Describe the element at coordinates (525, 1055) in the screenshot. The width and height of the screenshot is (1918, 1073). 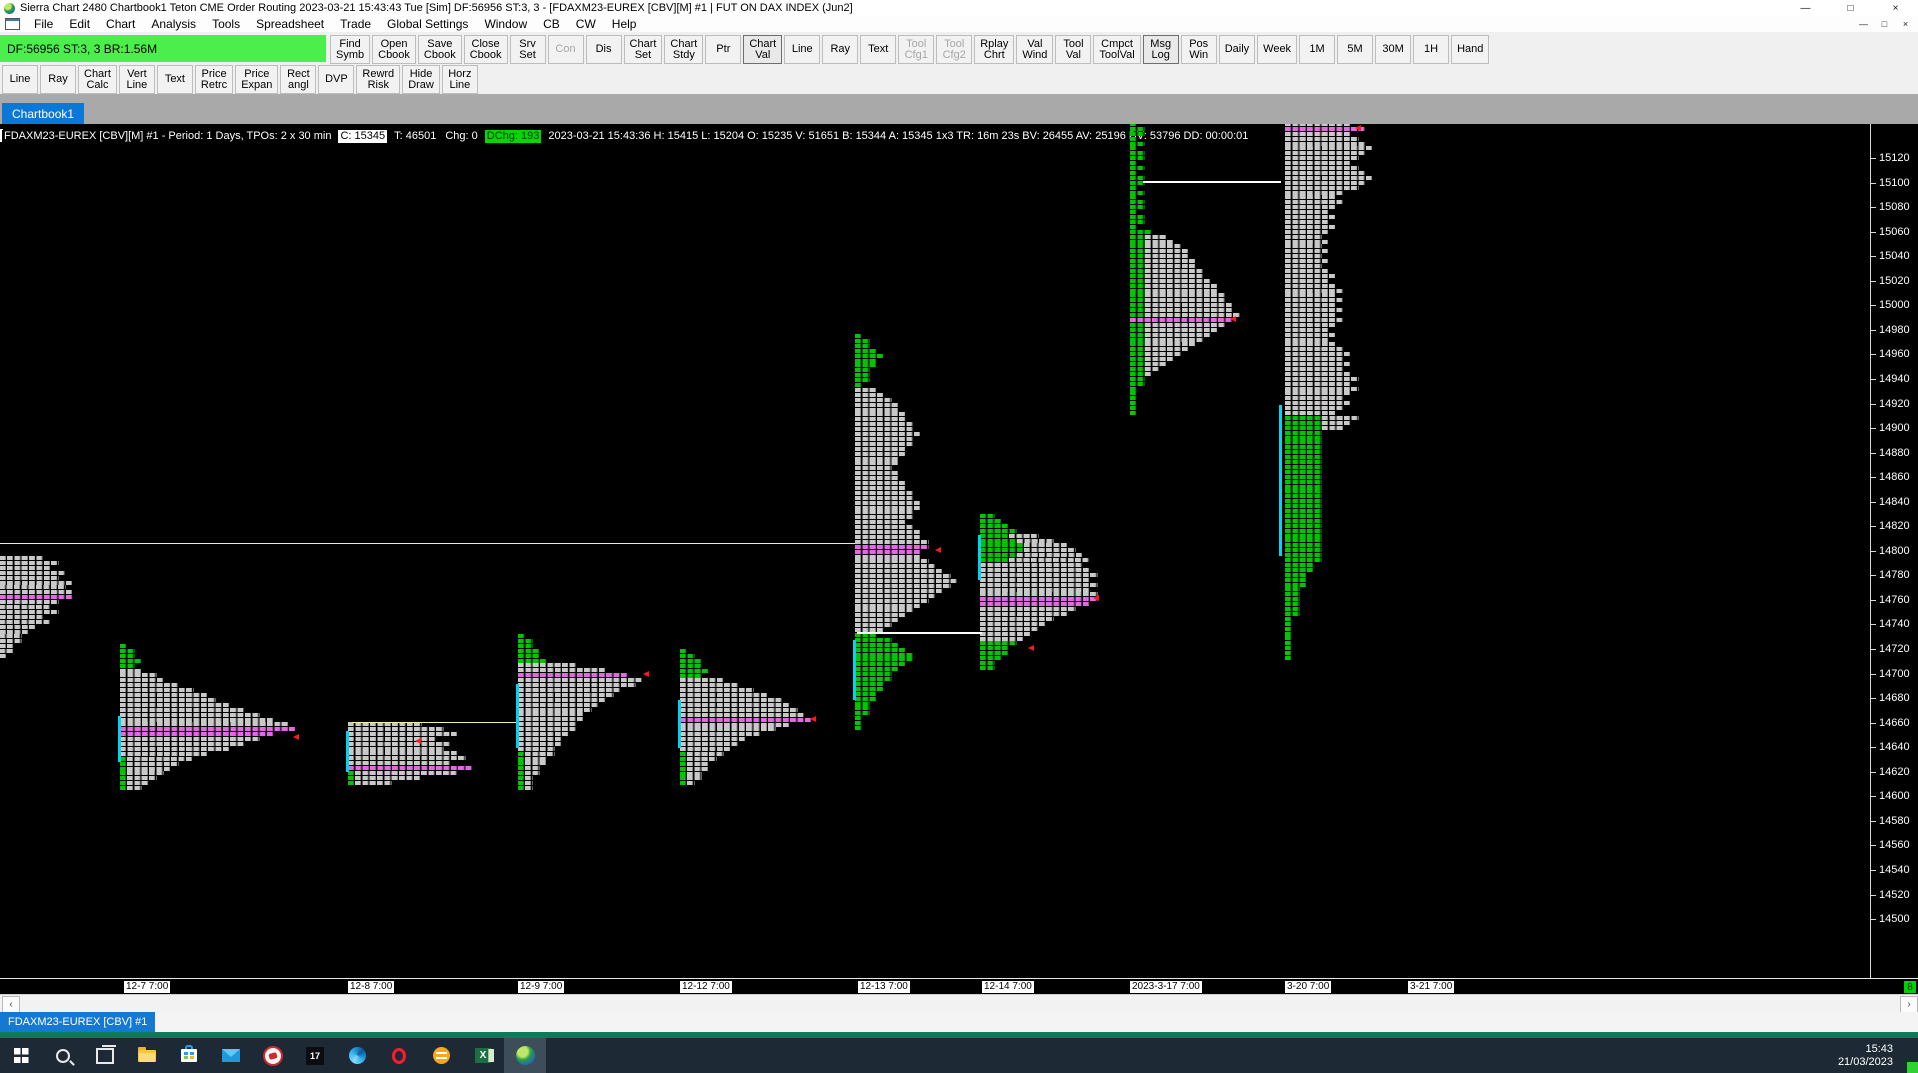
I see `taskbar-app-sierra` at that location.